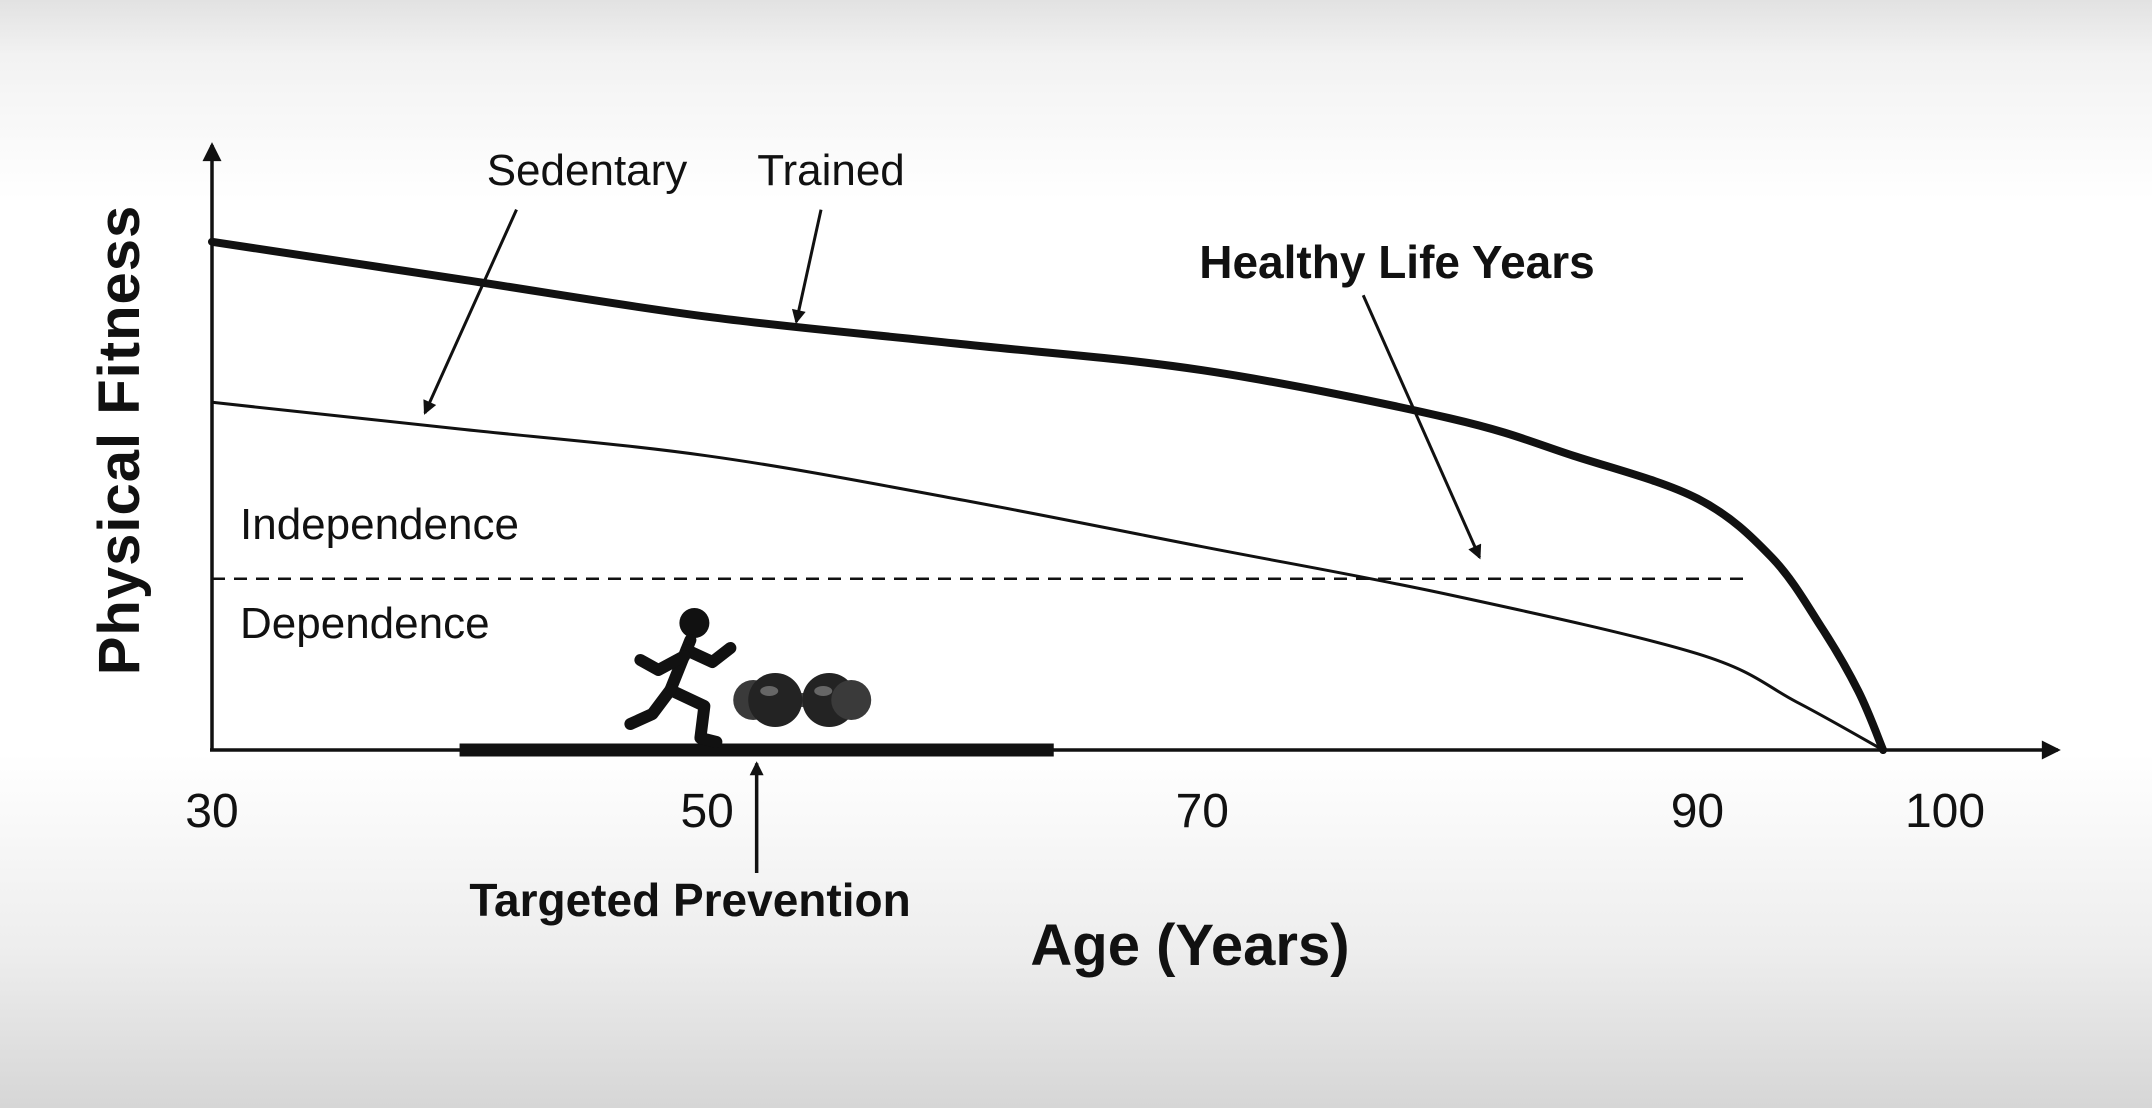 The image size is (2152, 1108). Describe the element at coordinates (379, 524) in the screenshot. I see `independence-label: Independence` at that location.